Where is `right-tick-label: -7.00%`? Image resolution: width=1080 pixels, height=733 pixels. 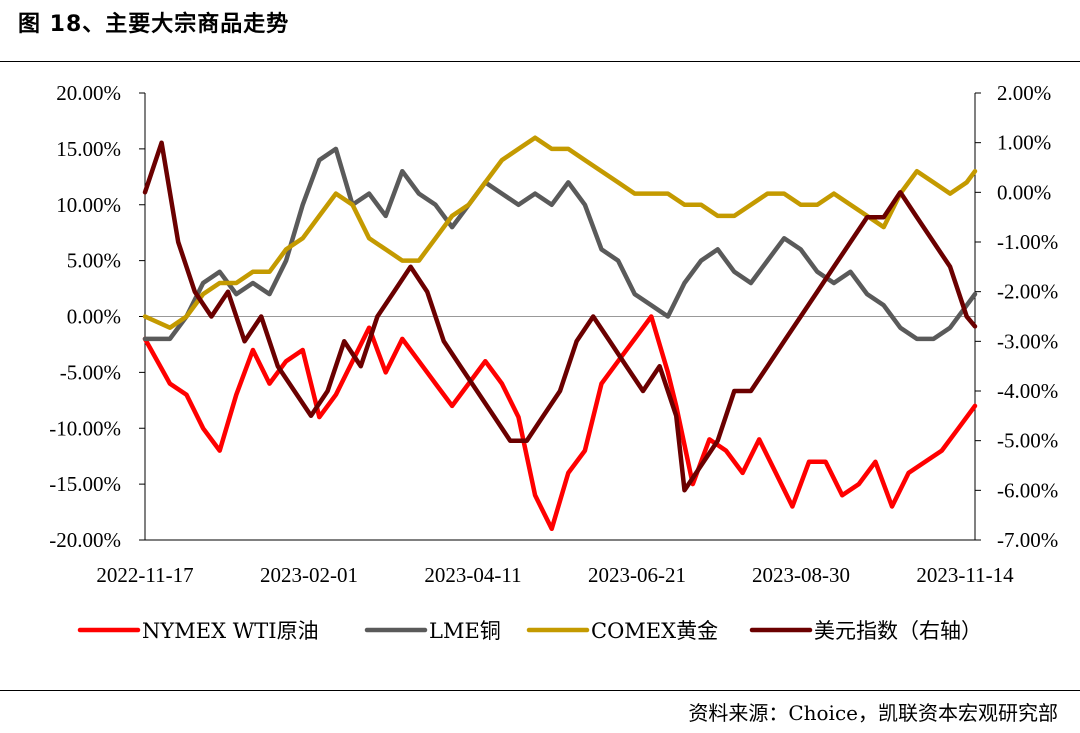
right-tick-label: -7.00% is located at coordinates (1027, 540).